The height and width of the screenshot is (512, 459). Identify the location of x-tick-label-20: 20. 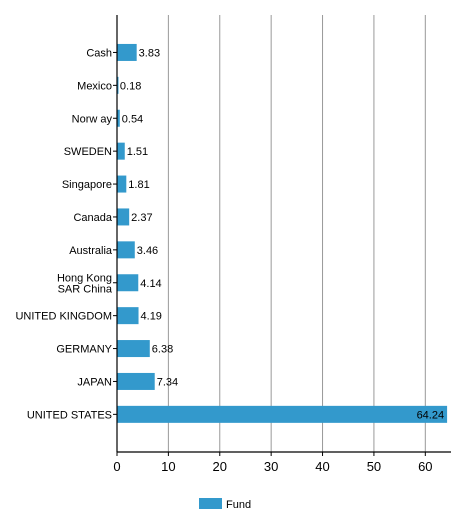
(220, 466).